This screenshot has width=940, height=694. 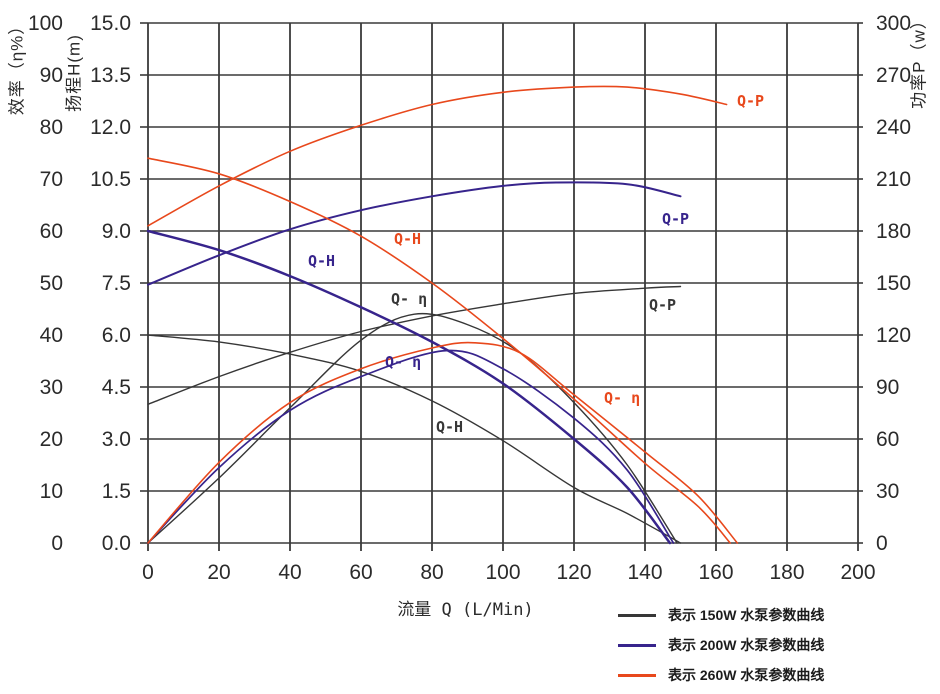 What do you see at coordinates (746, 615) in the screenshot?
I see `legend-label-150w: 表示 150W 水泵参数曲线` at bounding box center [746, 615].